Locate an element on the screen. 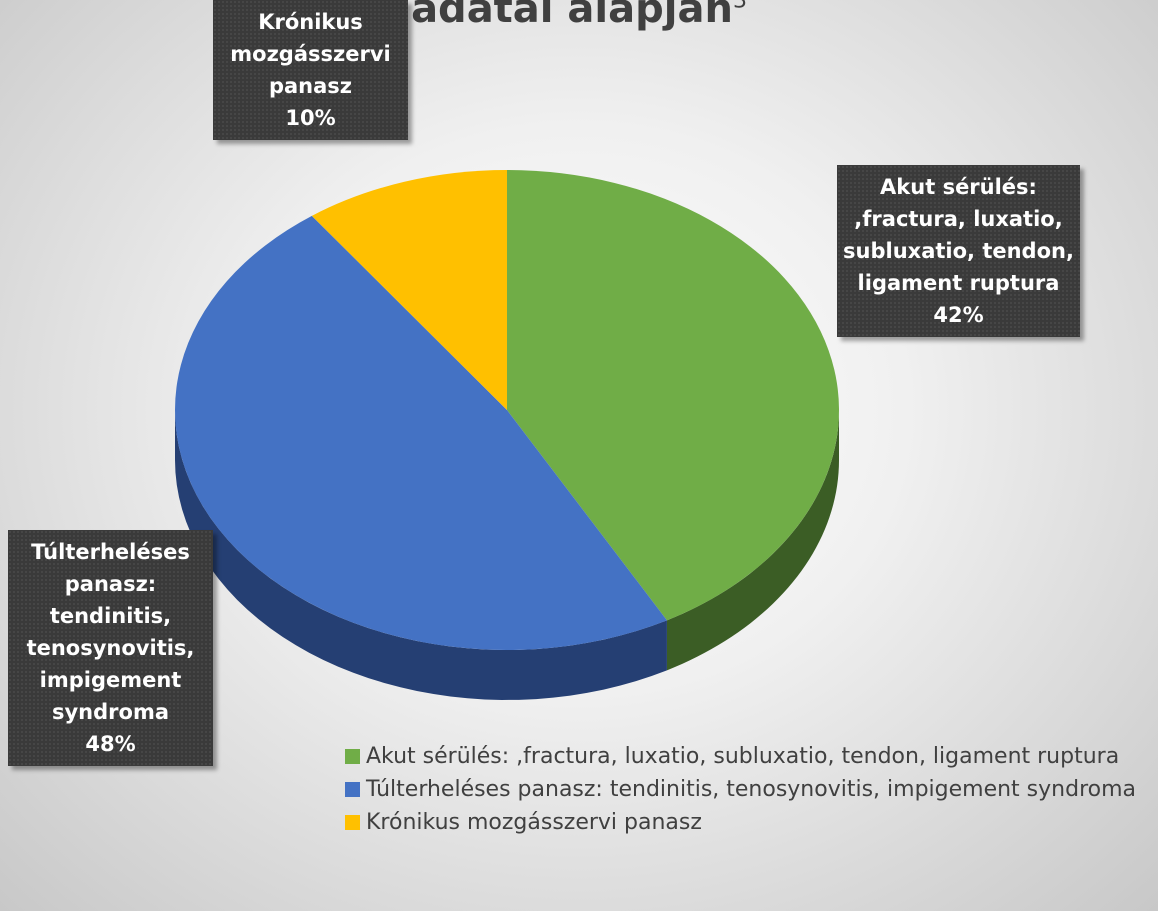 The width and height of the screenshot is (1158, 911). data-label: Krónikus mozgásszervi panasz 10% is located at coordinates (310, 70).